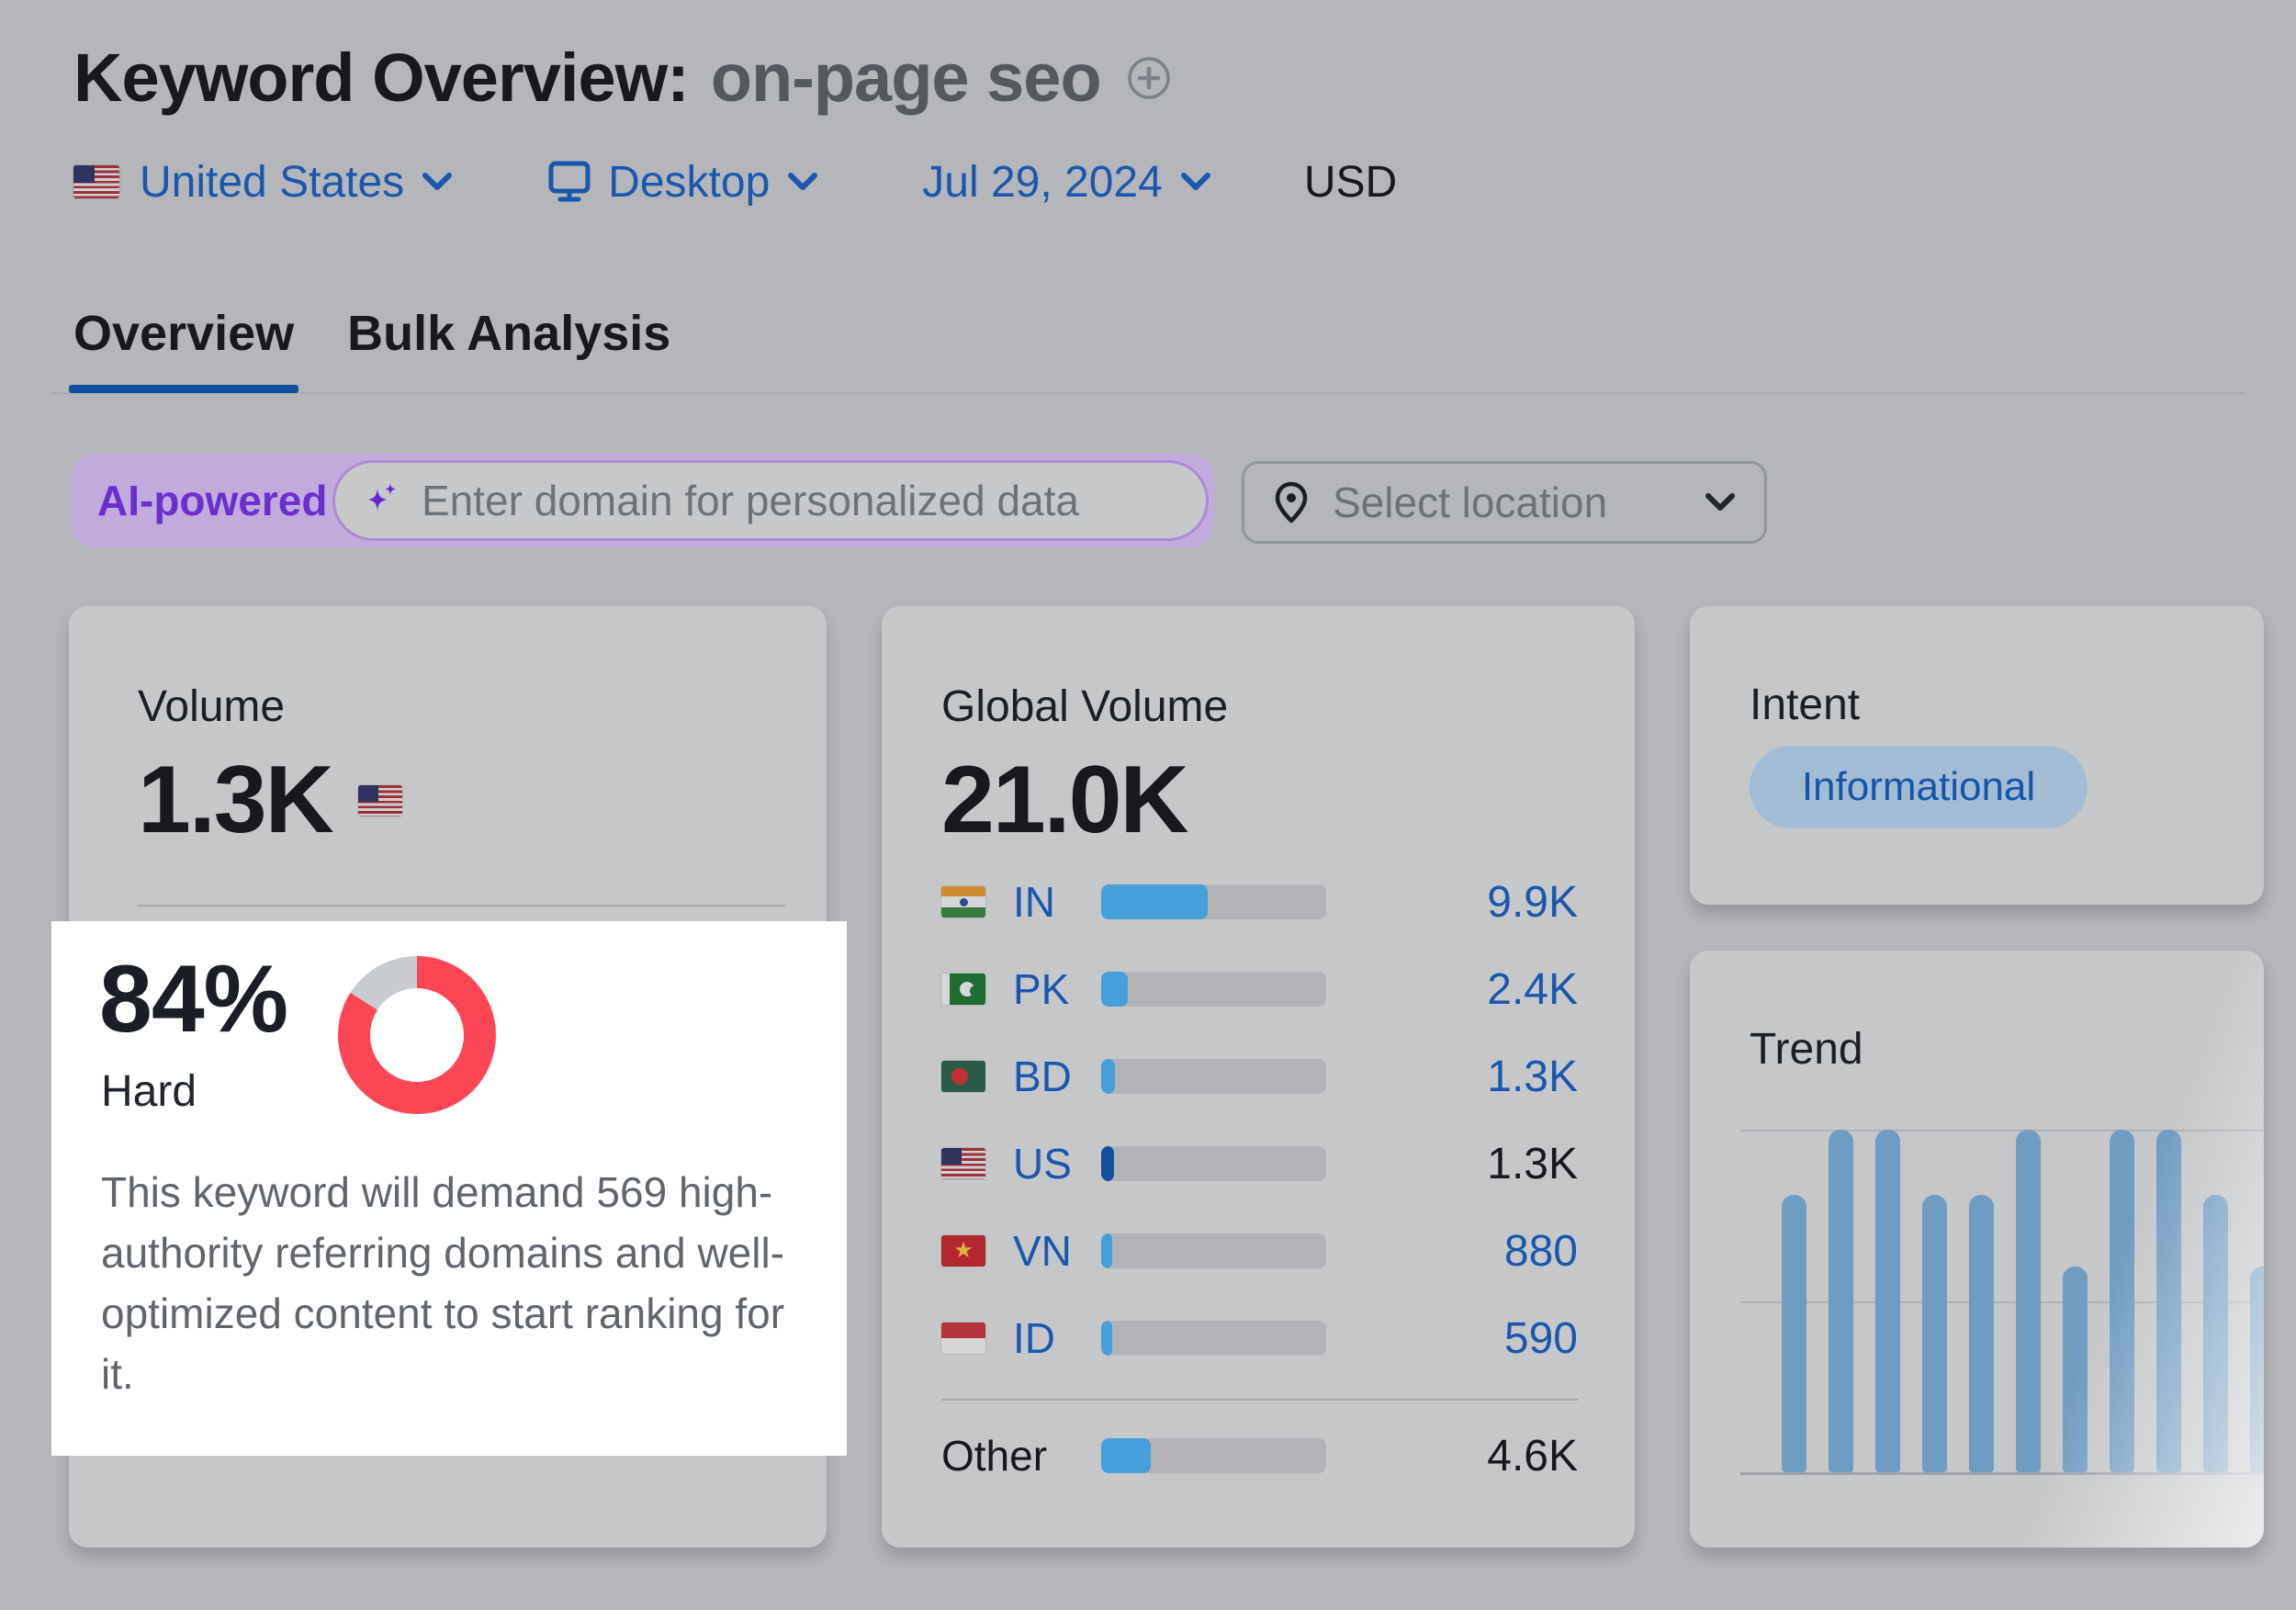 The image size is (2296, 1610). Describe the element at coordinates (963, 902) in the screenshot. I see `in-flag-icon` at that location.